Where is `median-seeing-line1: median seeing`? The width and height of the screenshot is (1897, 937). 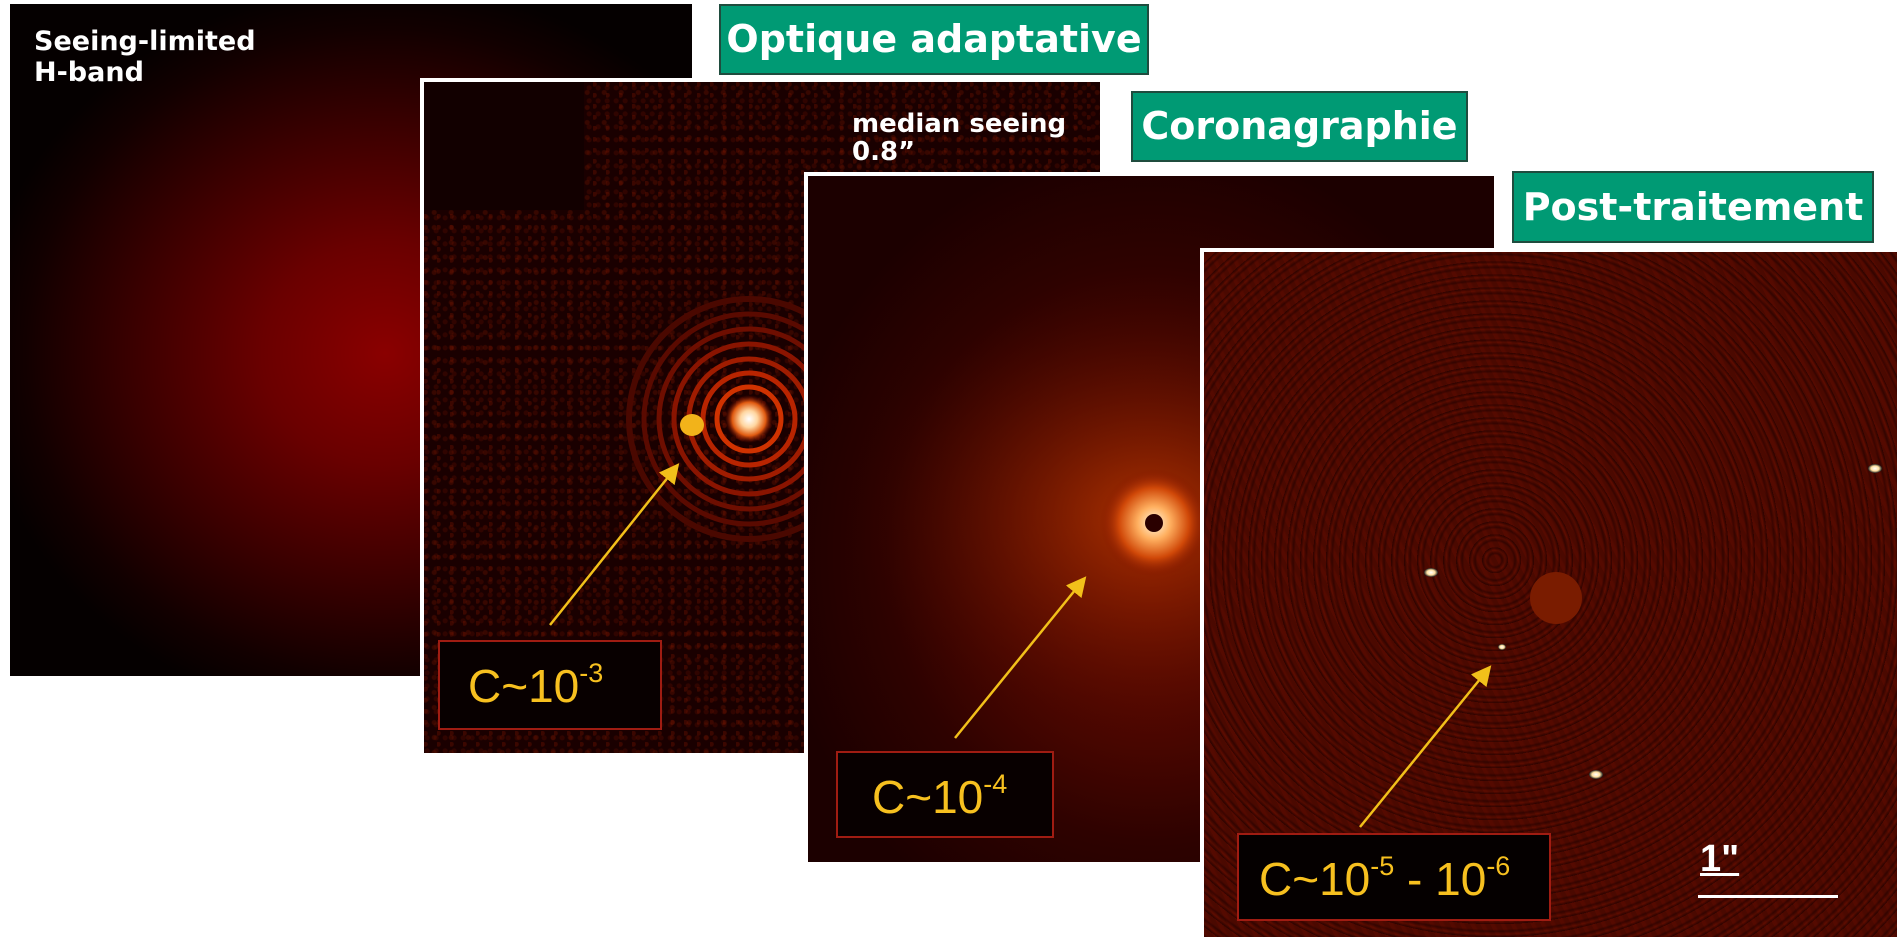
median-seeing-line1: median seeing is located at coordinates (959, 124).